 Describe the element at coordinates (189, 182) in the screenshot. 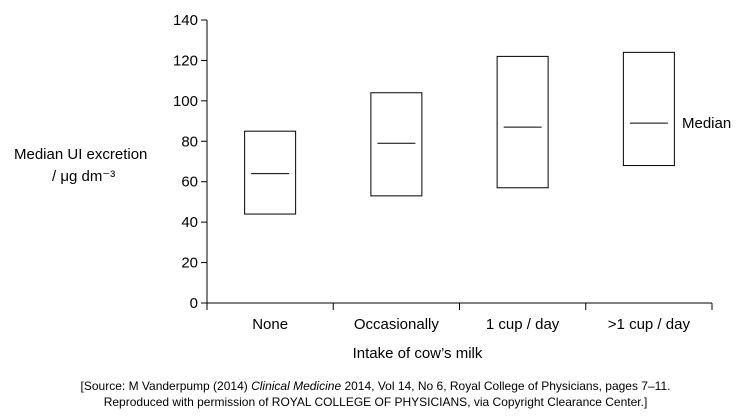

I see `y-tick-label: 60` at that location.